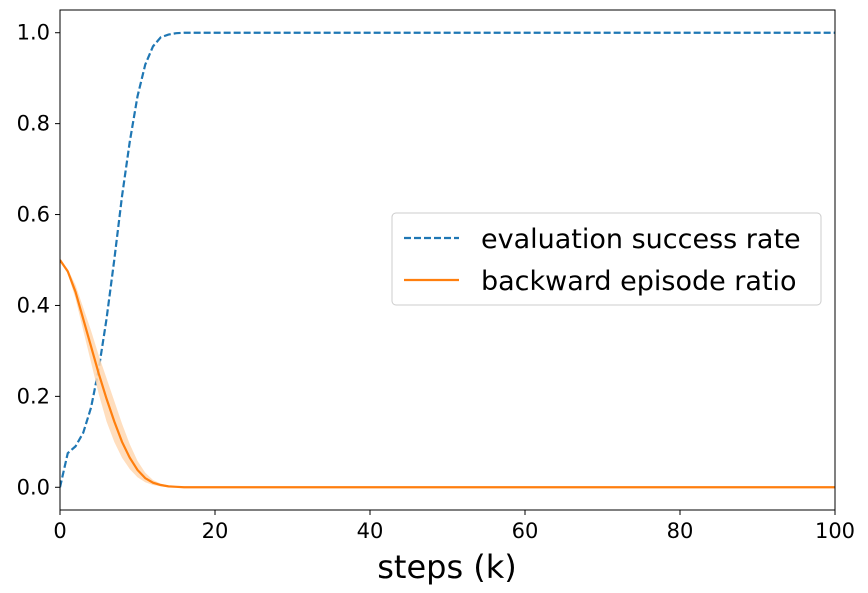  I want to click on legend-box, so click(606, 259).